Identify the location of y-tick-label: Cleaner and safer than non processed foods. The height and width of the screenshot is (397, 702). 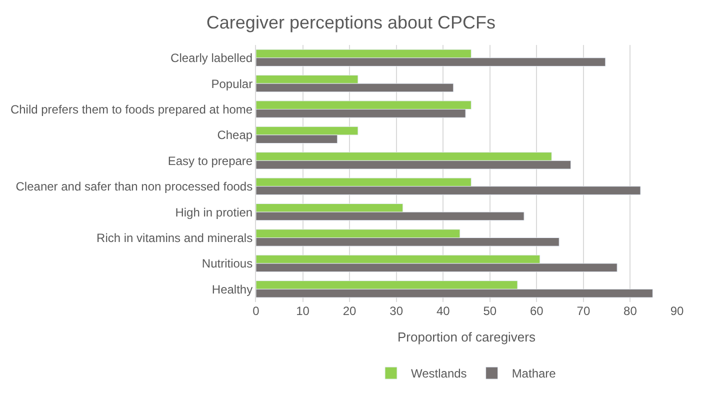
(134, 187).